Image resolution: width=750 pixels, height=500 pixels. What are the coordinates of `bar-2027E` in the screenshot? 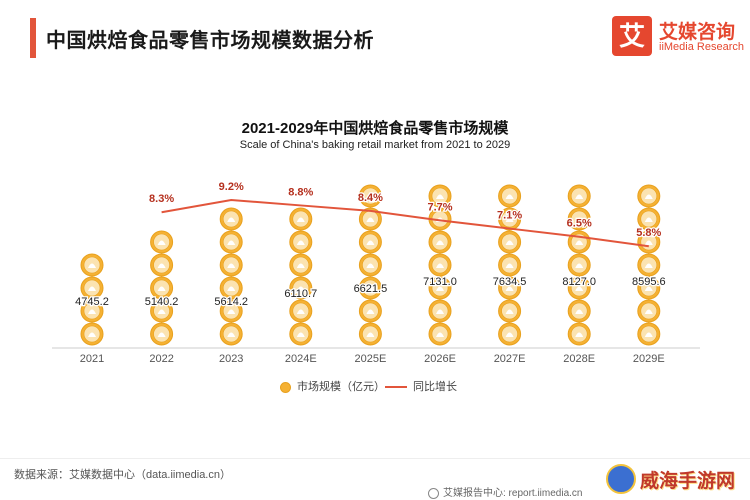 It's located at (510, 265).